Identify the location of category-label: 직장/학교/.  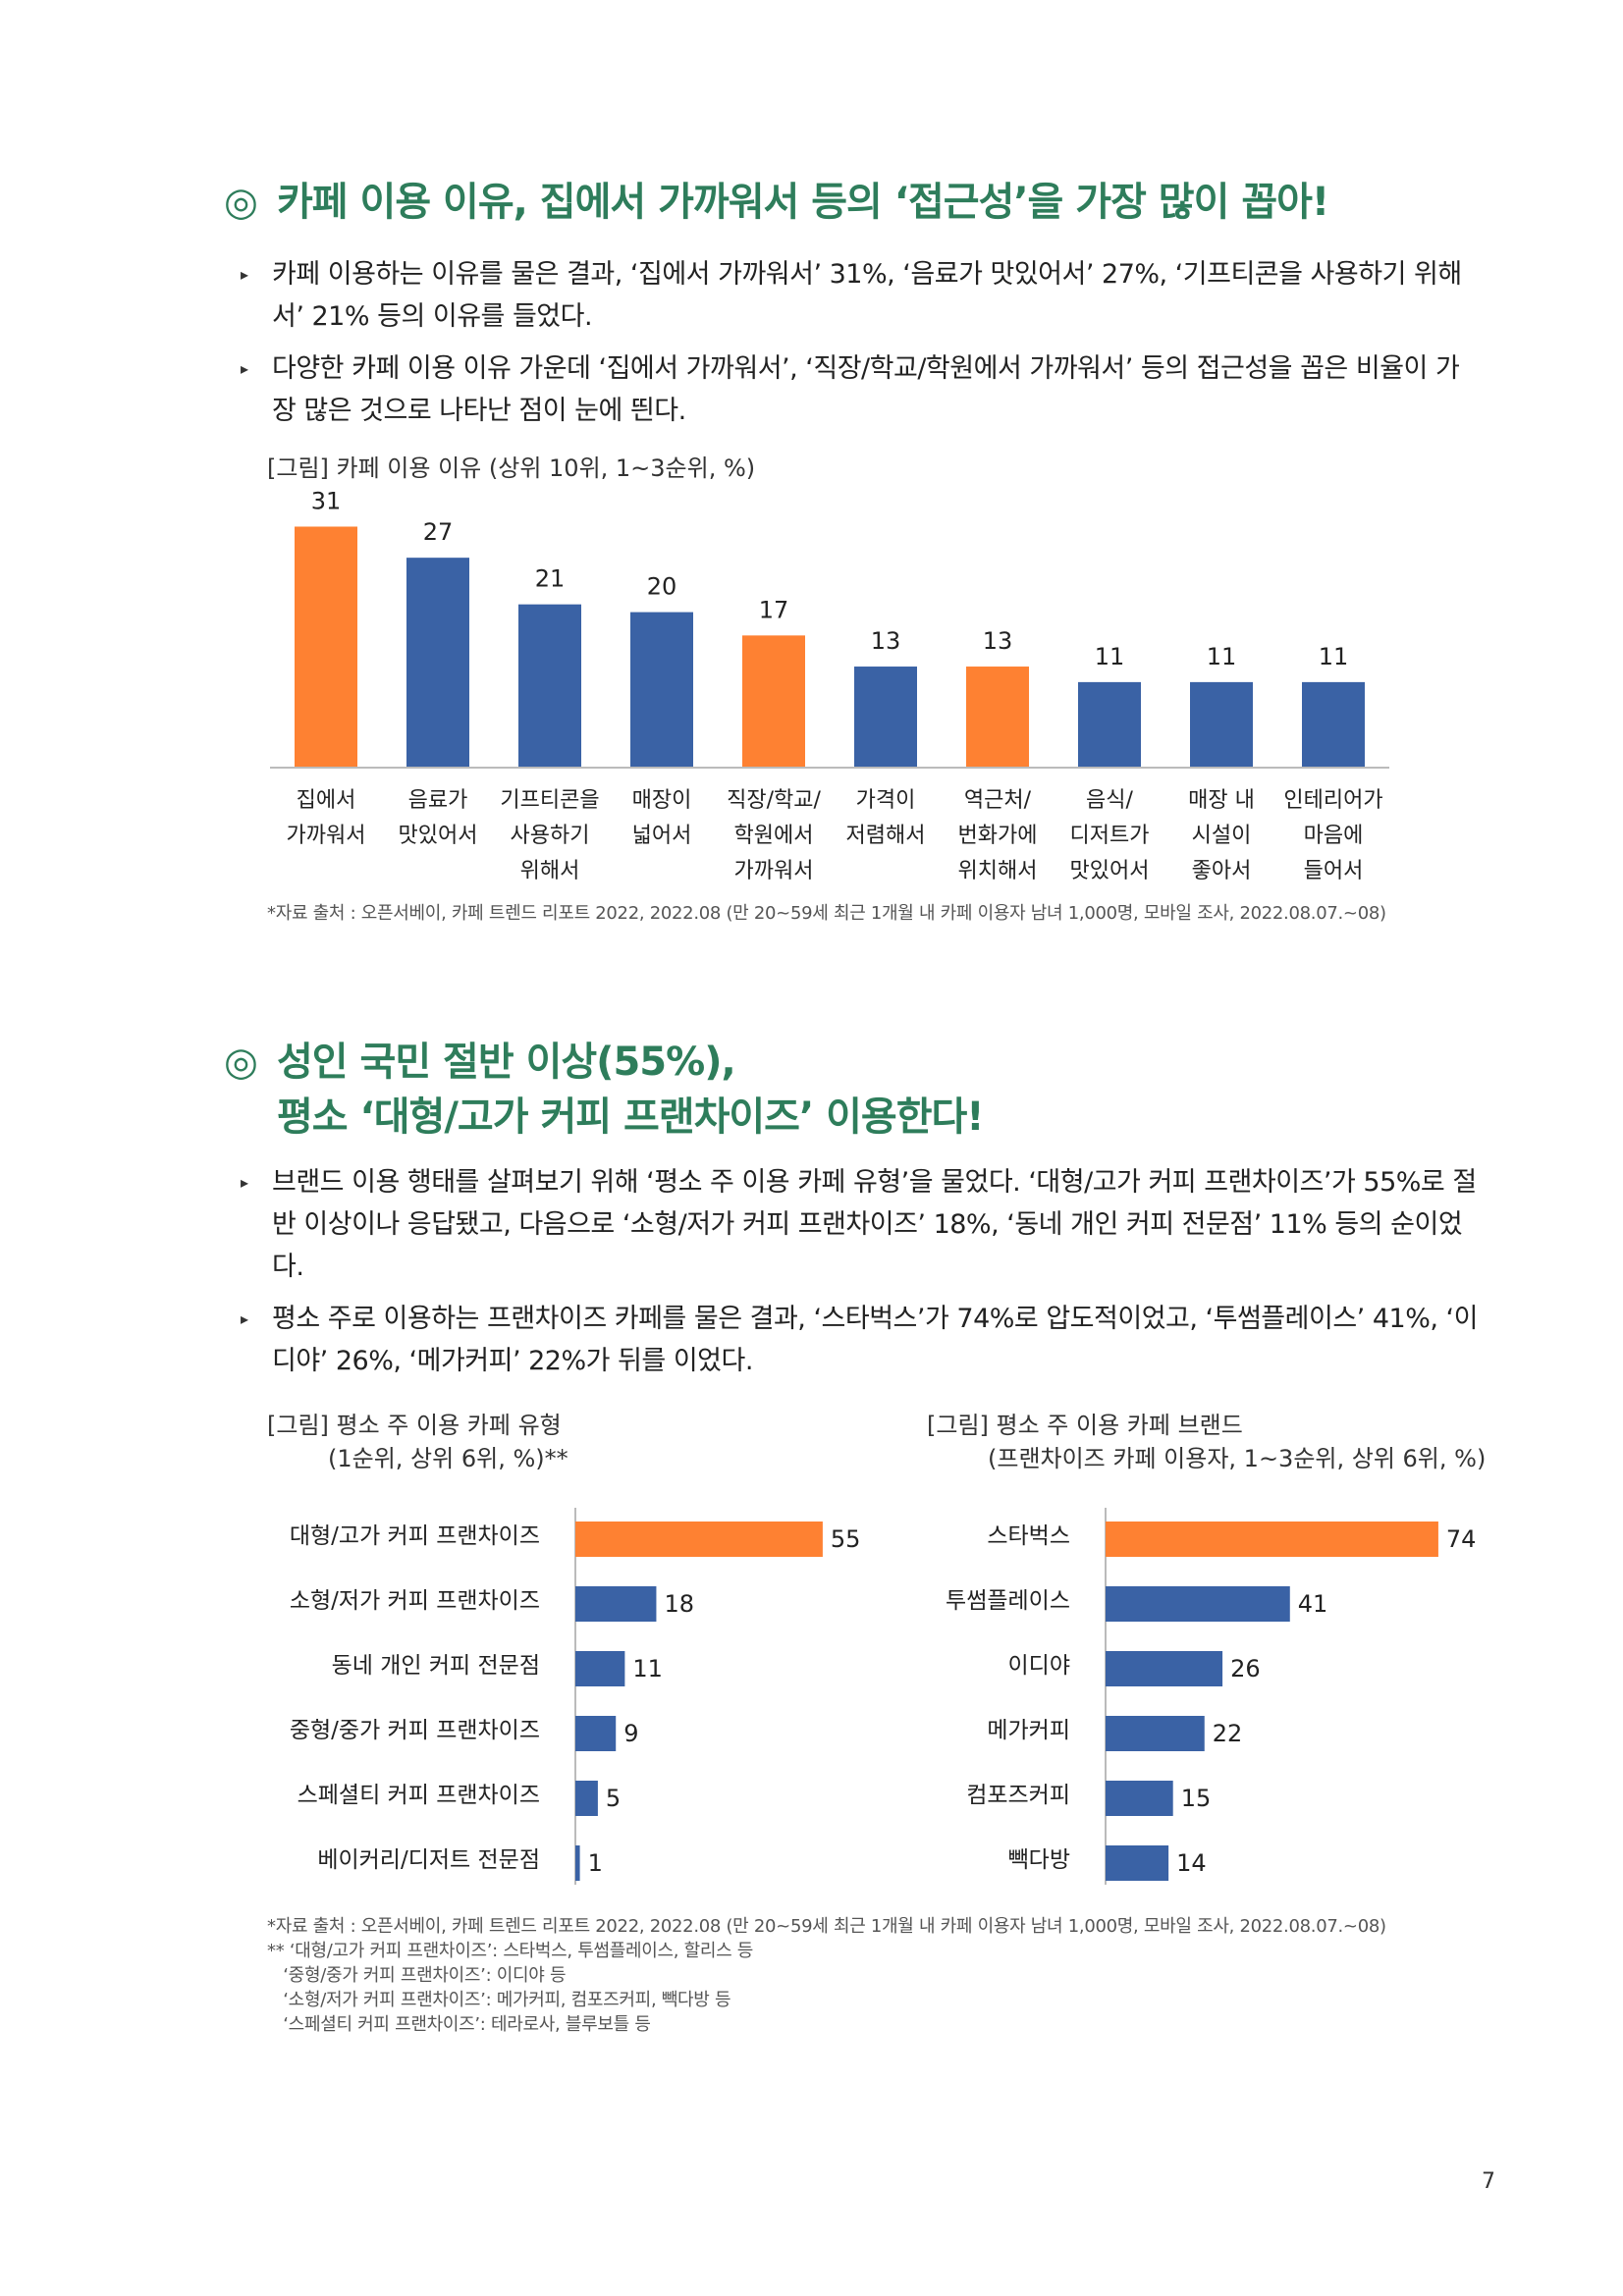
(774, 800).